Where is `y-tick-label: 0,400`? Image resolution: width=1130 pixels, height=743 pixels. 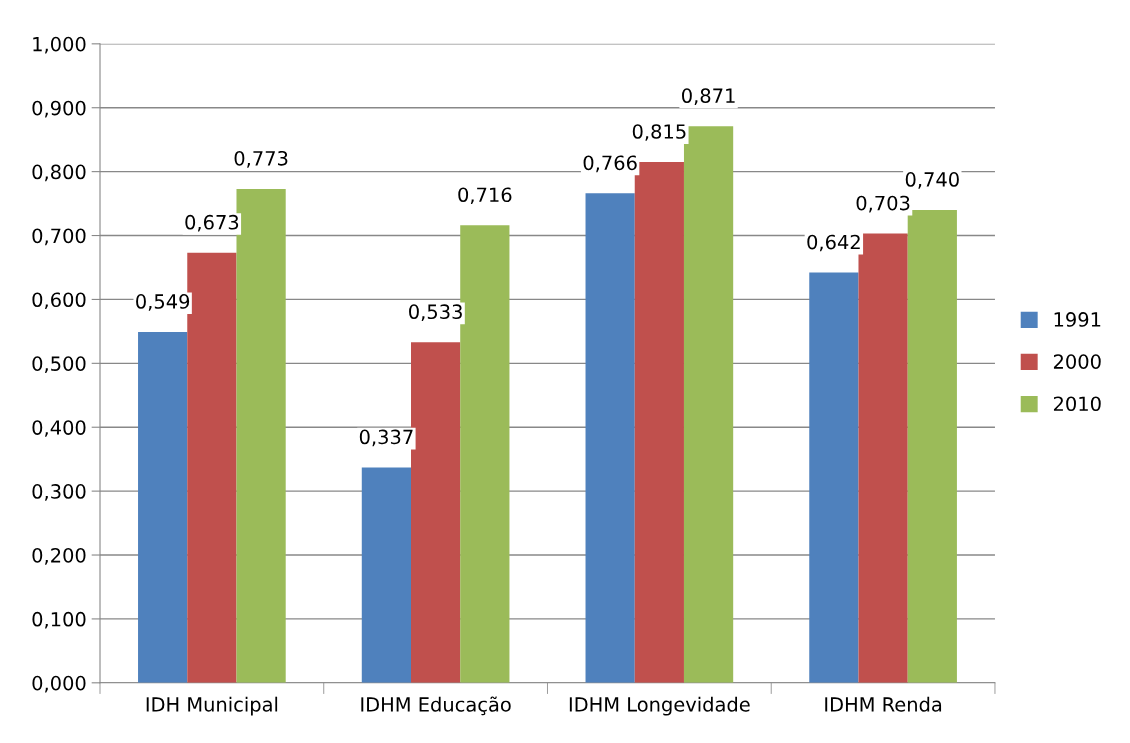
y-tick-label: 0,400 is located at coordinates (59, 428).